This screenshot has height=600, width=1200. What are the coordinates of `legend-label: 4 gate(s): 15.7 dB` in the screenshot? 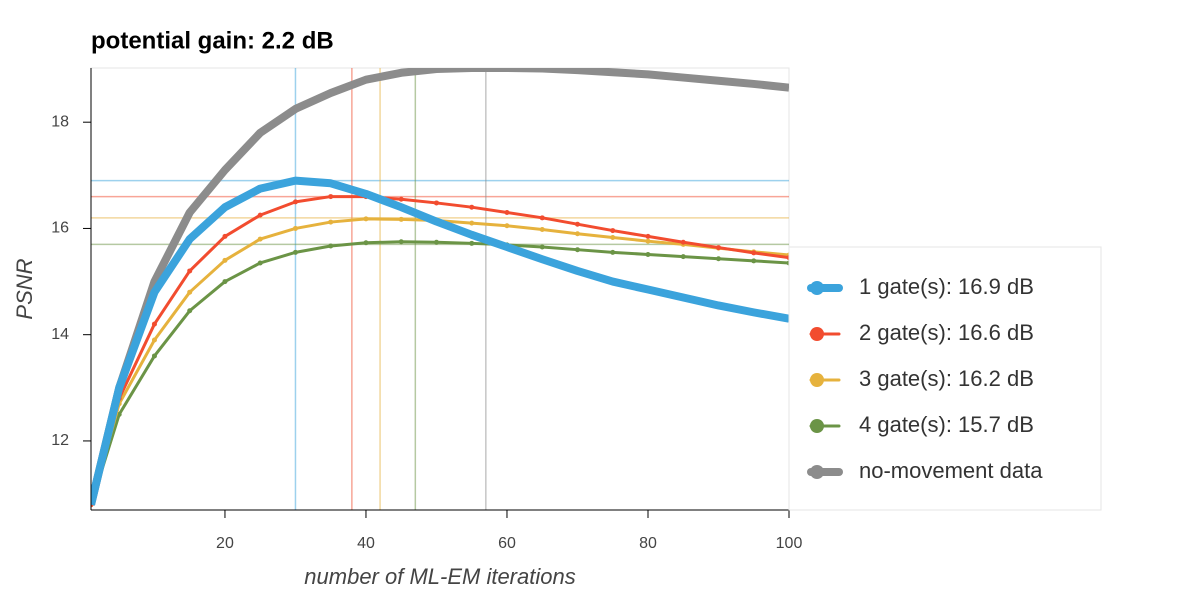 It's located at (946, 424).